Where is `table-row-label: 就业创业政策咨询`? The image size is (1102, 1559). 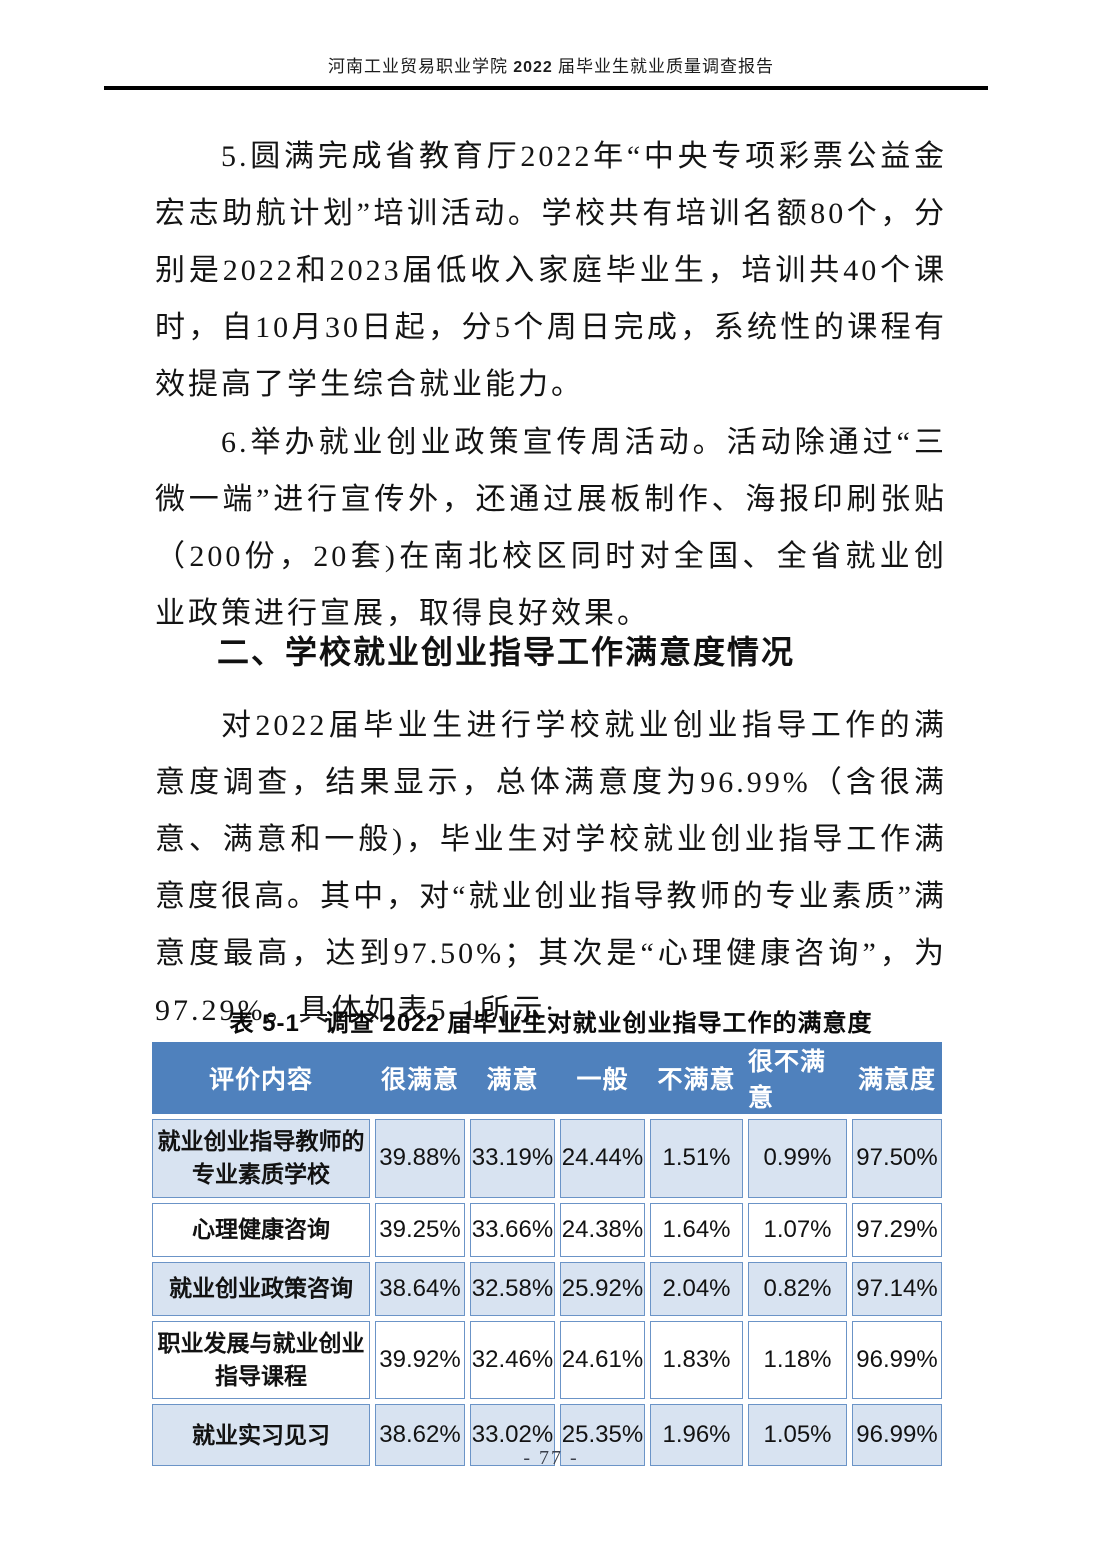 table-row-label: 就业创业政策咨询 is located at coordinates (261, 1288).